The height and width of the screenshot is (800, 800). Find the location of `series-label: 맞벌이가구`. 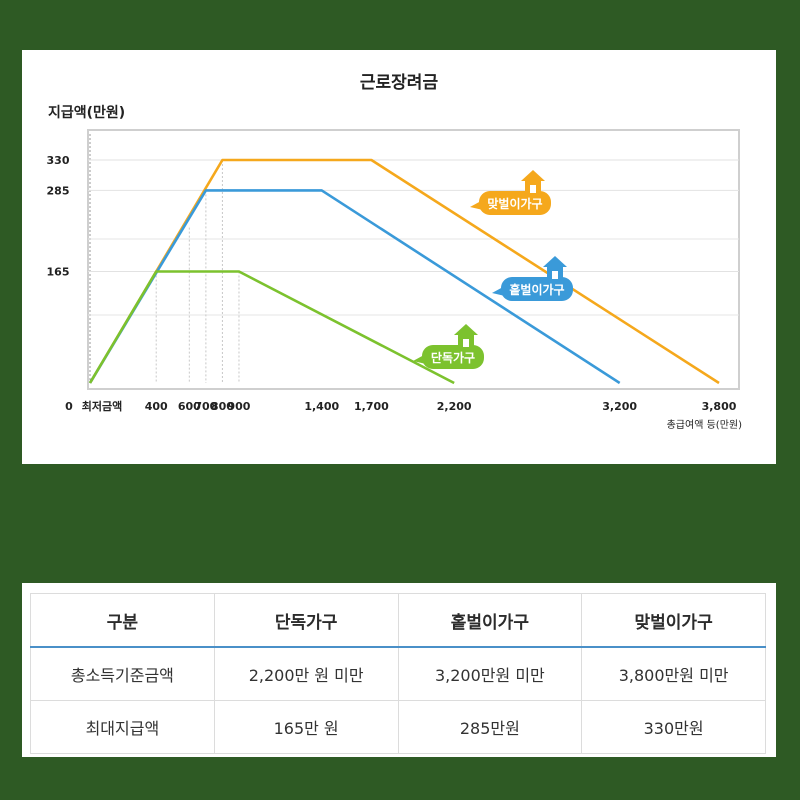

series-label: 맞벌이가구 is located at coordinates (514, 203).